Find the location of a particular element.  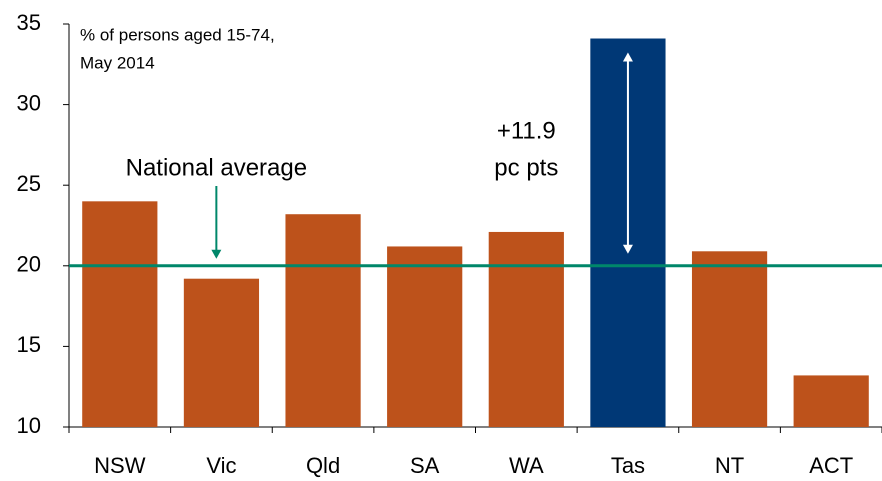

annotation: +11.9 is located at coordinates (526, 130).